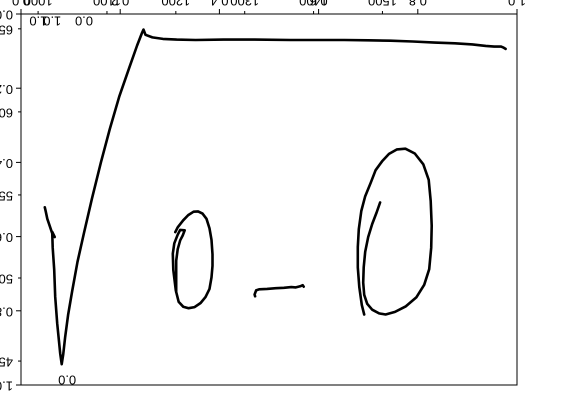 This screenshot has height=418, width=572. Describe the element at coordinates (6, 196) in the screenshot. I see `y2-tick-label: 5500` at that location.